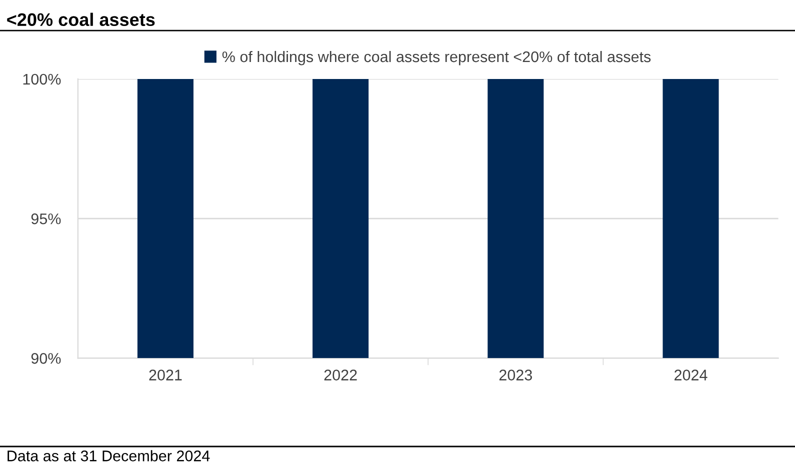 This screenshot has height=470, width=795. I want to click on y-tick-label: 90%, so click(46, 358).